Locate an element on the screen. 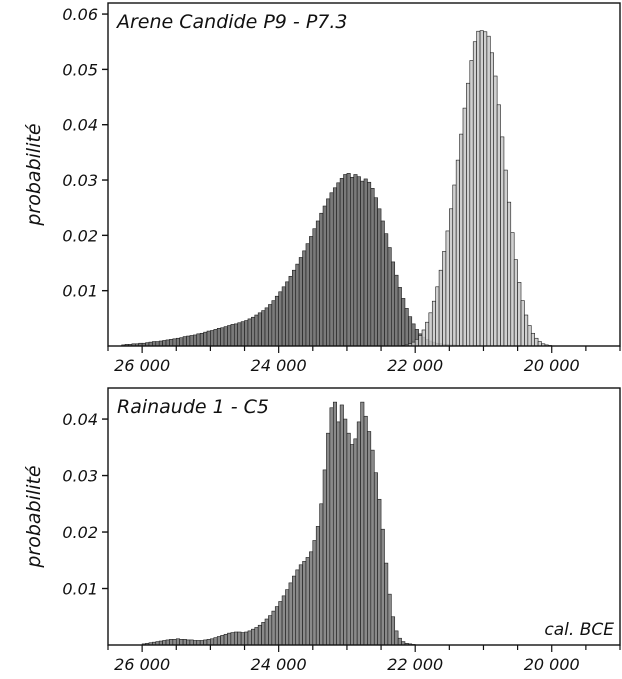  x-tick-label: 22 000 is located at coordinates (415, 365).